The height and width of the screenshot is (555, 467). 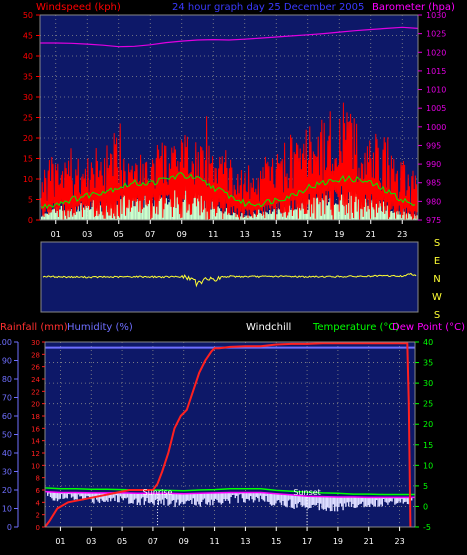 I want to click on humidity-tick-label: 60, so click(x=7, y=416).